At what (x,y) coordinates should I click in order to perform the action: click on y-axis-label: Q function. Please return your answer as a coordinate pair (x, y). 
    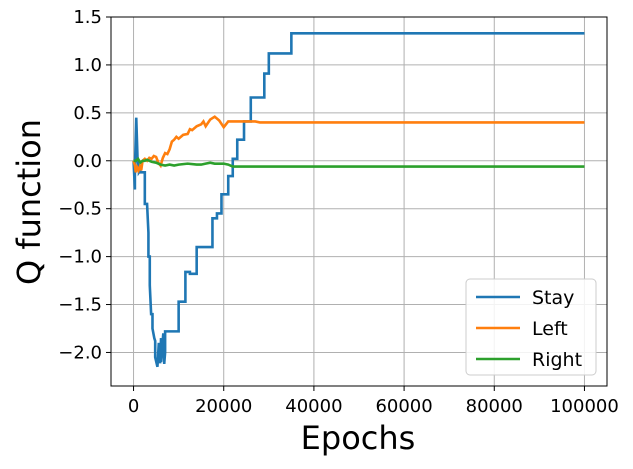
    Looking at the image, I should click on (29, 202).